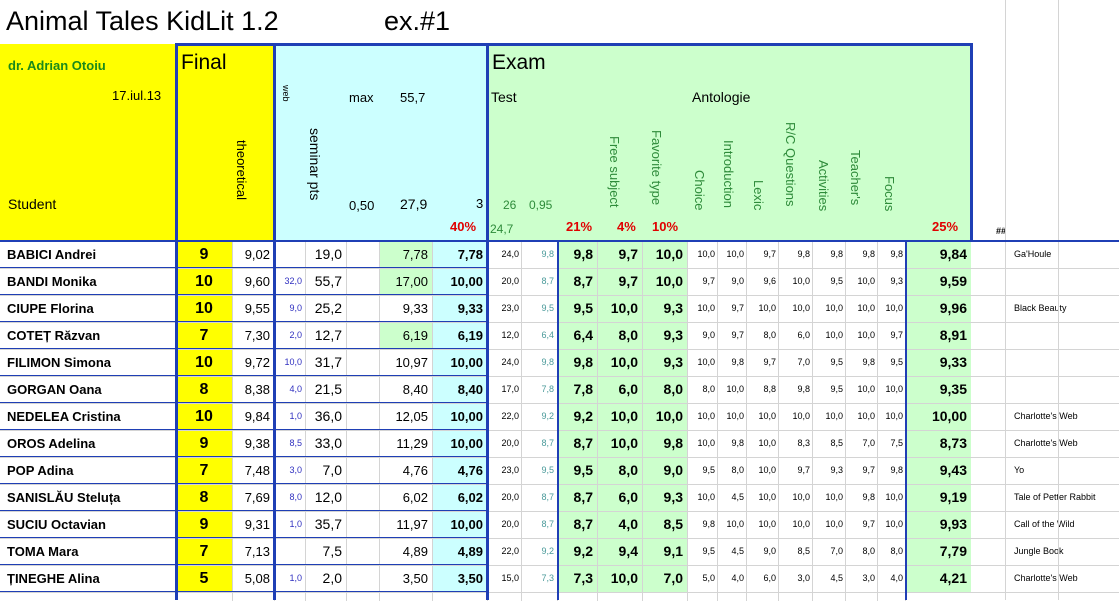 The height and width of the screenshot is (601, 1119). Describe the element at coordinates (328, 254) in the screenshot. I see `seminar-points: 19,0` at that location.